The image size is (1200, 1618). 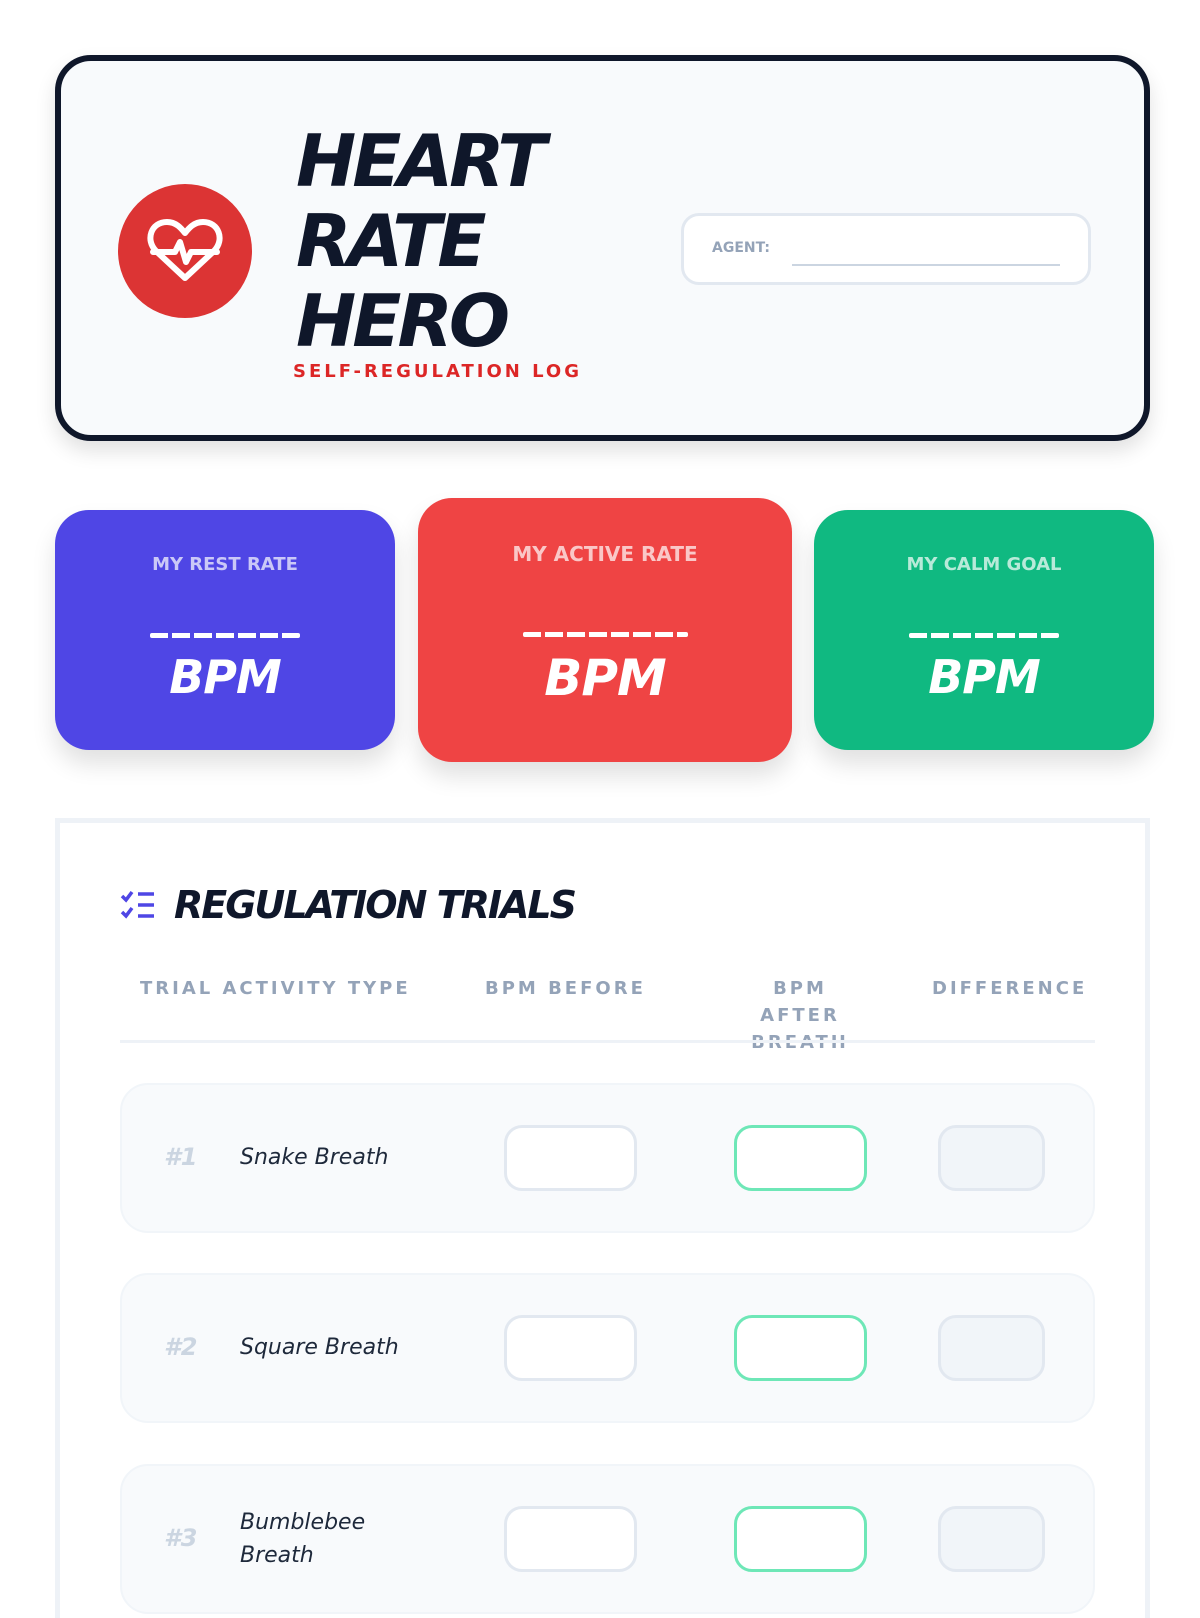 What do you see at coordinates (181, 1157) in the screenshot?
I see `trial-number: #1` at bounding box center [181, 1157].